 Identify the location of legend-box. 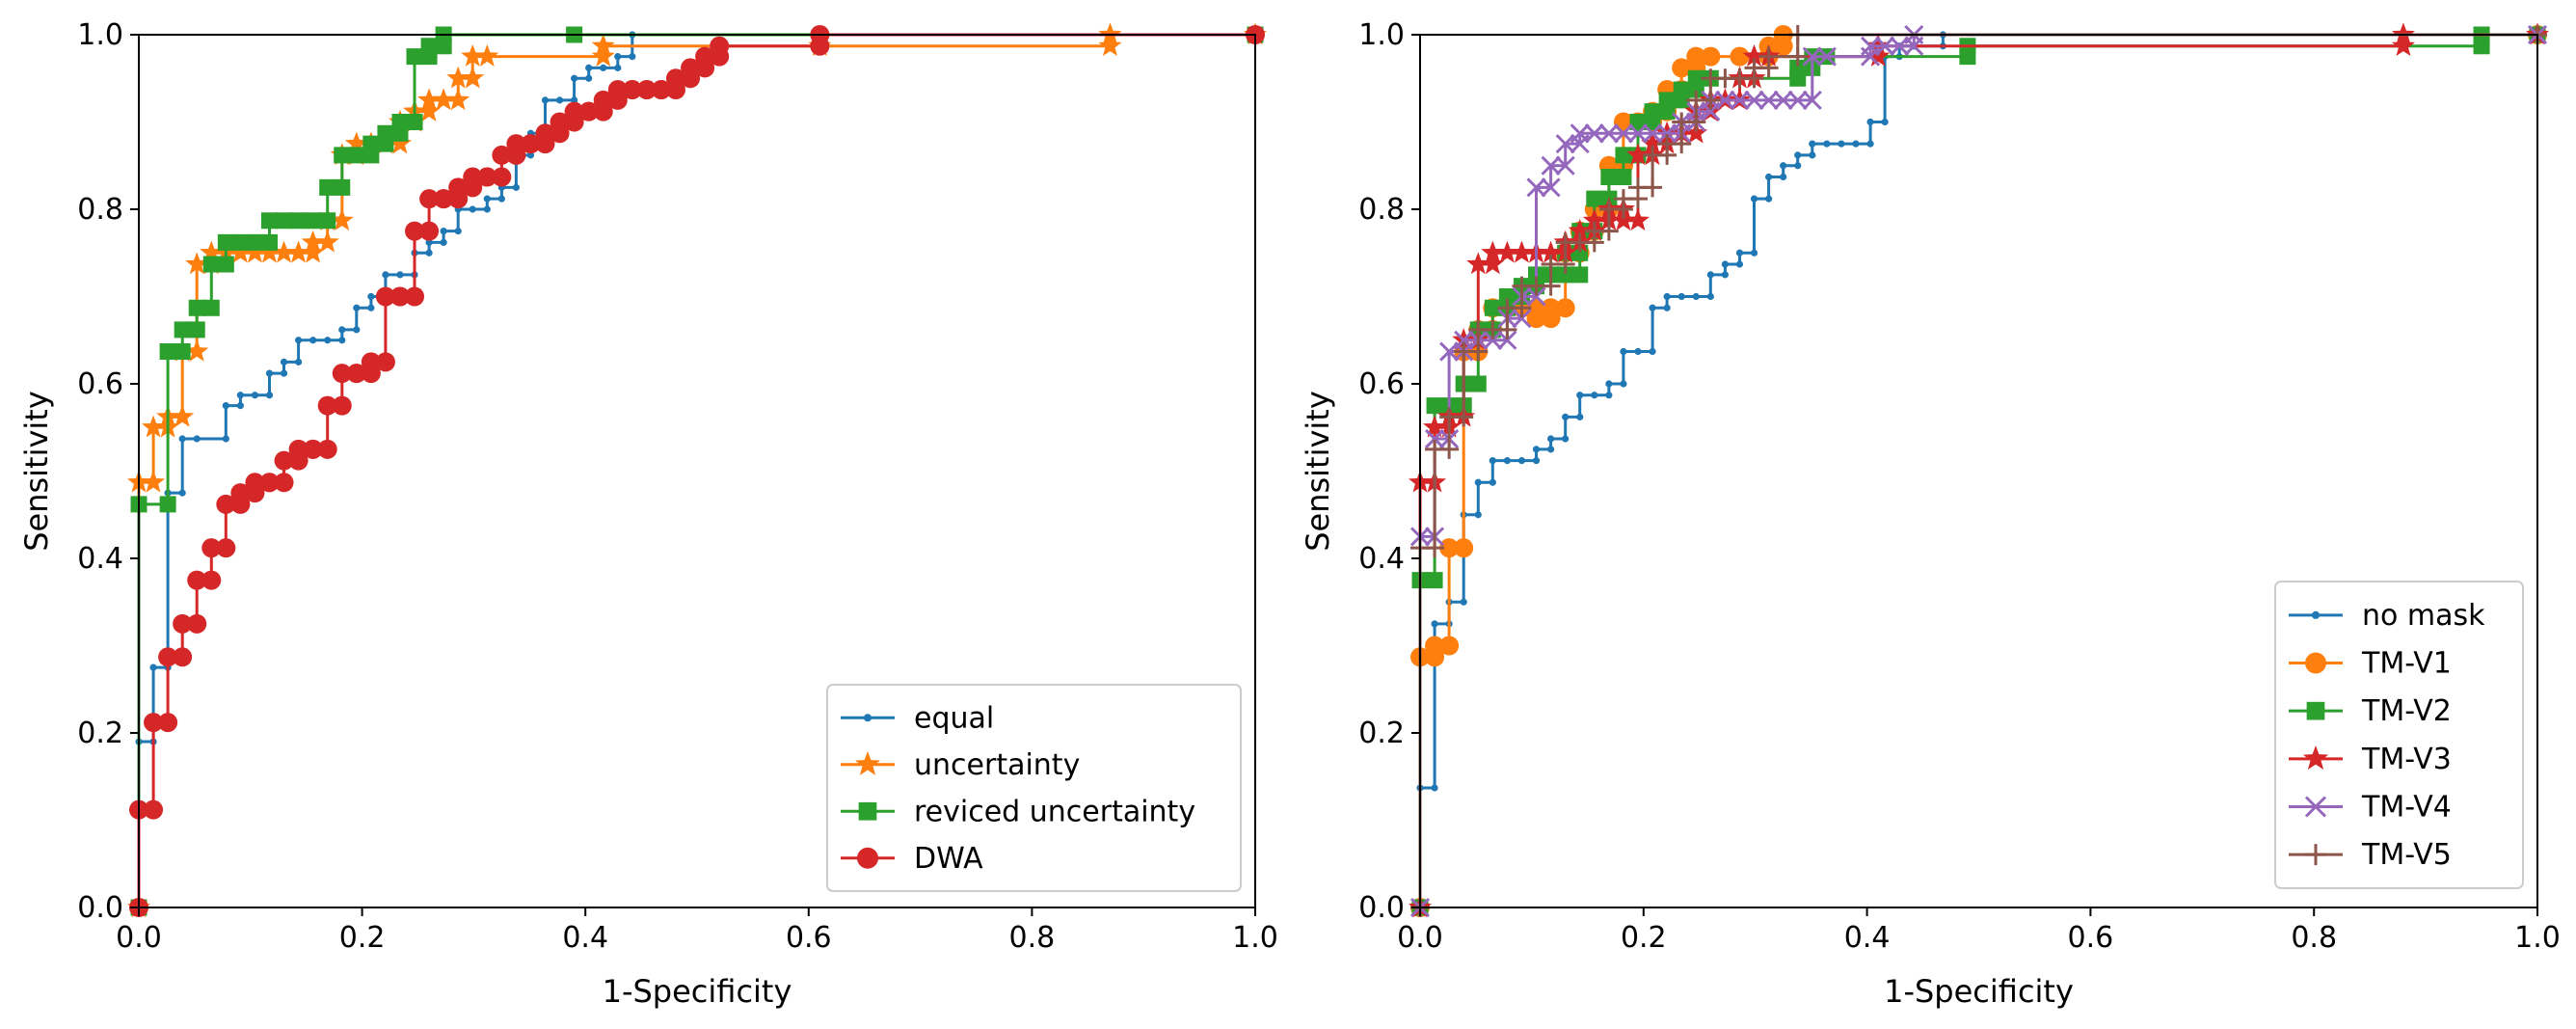
(1034, 788).